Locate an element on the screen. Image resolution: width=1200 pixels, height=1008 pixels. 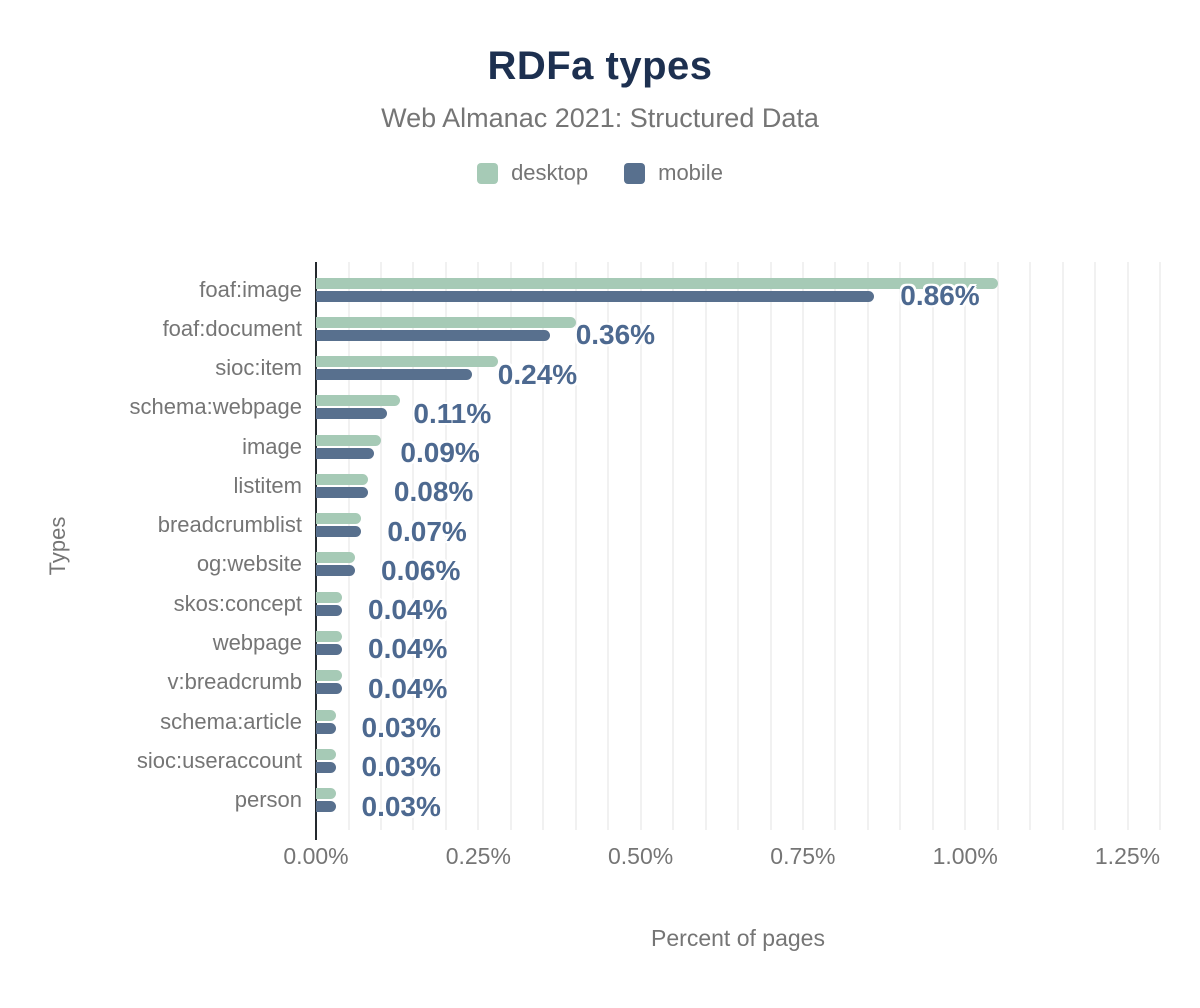
x-tick-label: 1.25% is located at coordinates (1127, 856).